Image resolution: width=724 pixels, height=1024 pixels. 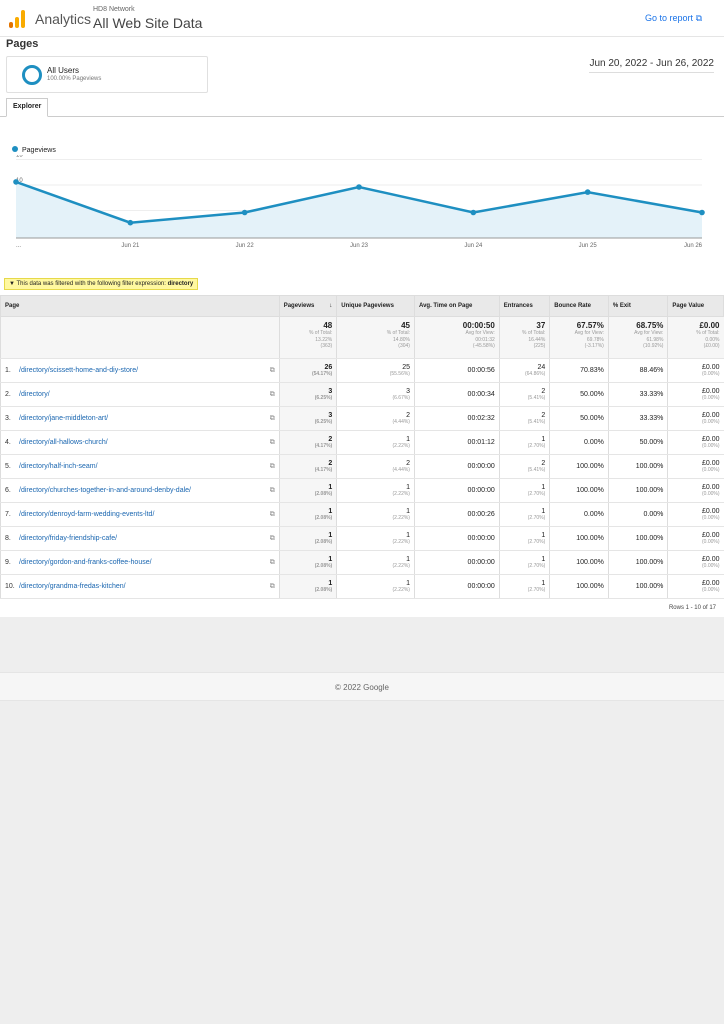 What do you see at coordinates (148, 23) in the screenshot?
I see `property-name: All Web Site Data` at bounding box center [148, 23].